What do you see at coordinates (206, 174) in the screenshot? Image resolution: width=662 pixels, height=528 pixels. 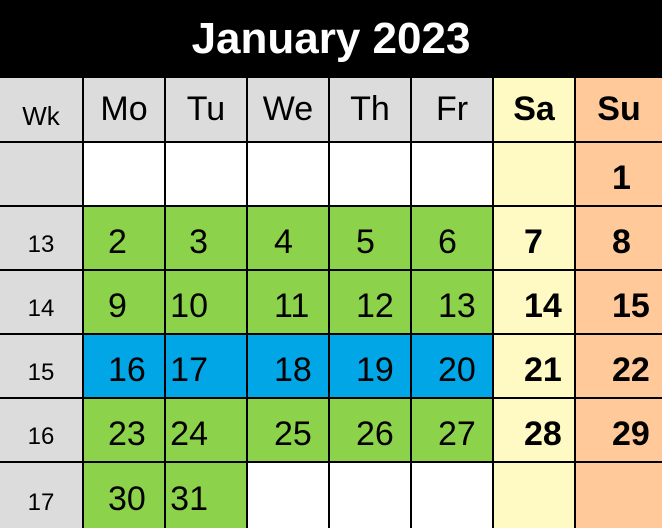 I see `day-cell-tuesday` at bounding box center [206, 174].